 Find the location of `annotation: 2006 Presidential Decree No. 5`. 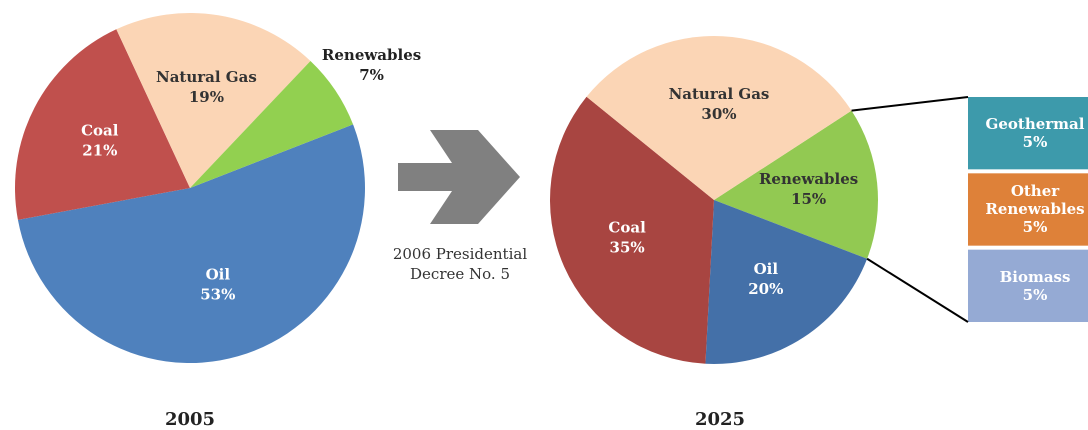

annotation: 2006 Presidential Decree No. 5 is located at coordinates (460, 264).